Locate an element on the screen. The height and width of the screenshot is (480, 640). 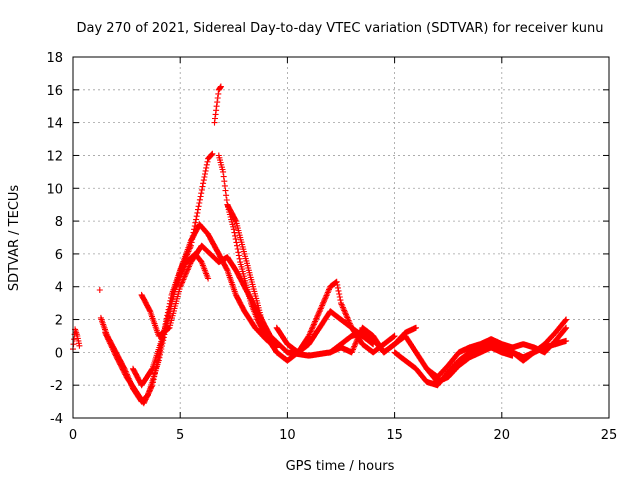
series-track-j is located at coordinates (373, 340).